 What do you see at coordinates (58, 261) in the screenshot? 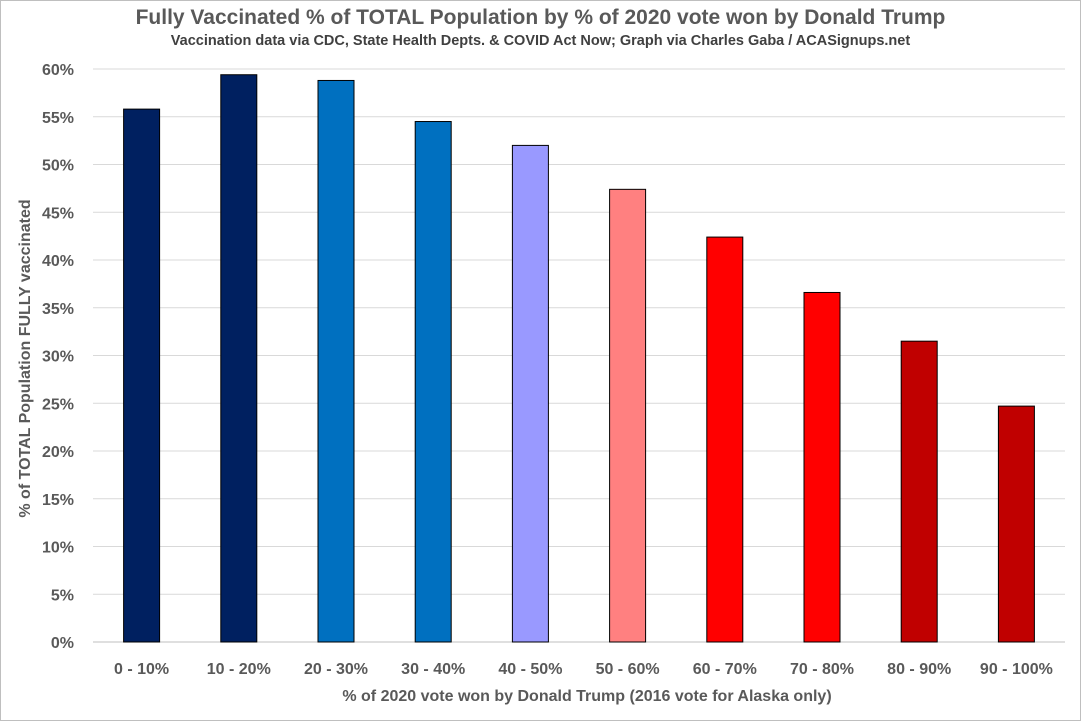
I see `y-tick-label: 40%` at bounding box center [58, 261].